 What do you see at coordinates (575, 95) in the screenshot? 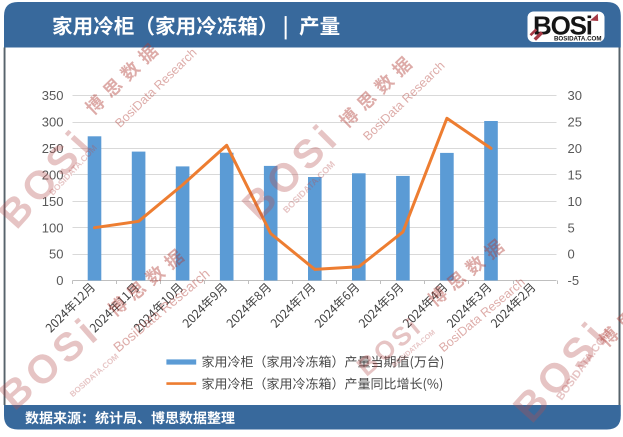
I see `svg-text: 30` at bounding box center [575, 95].